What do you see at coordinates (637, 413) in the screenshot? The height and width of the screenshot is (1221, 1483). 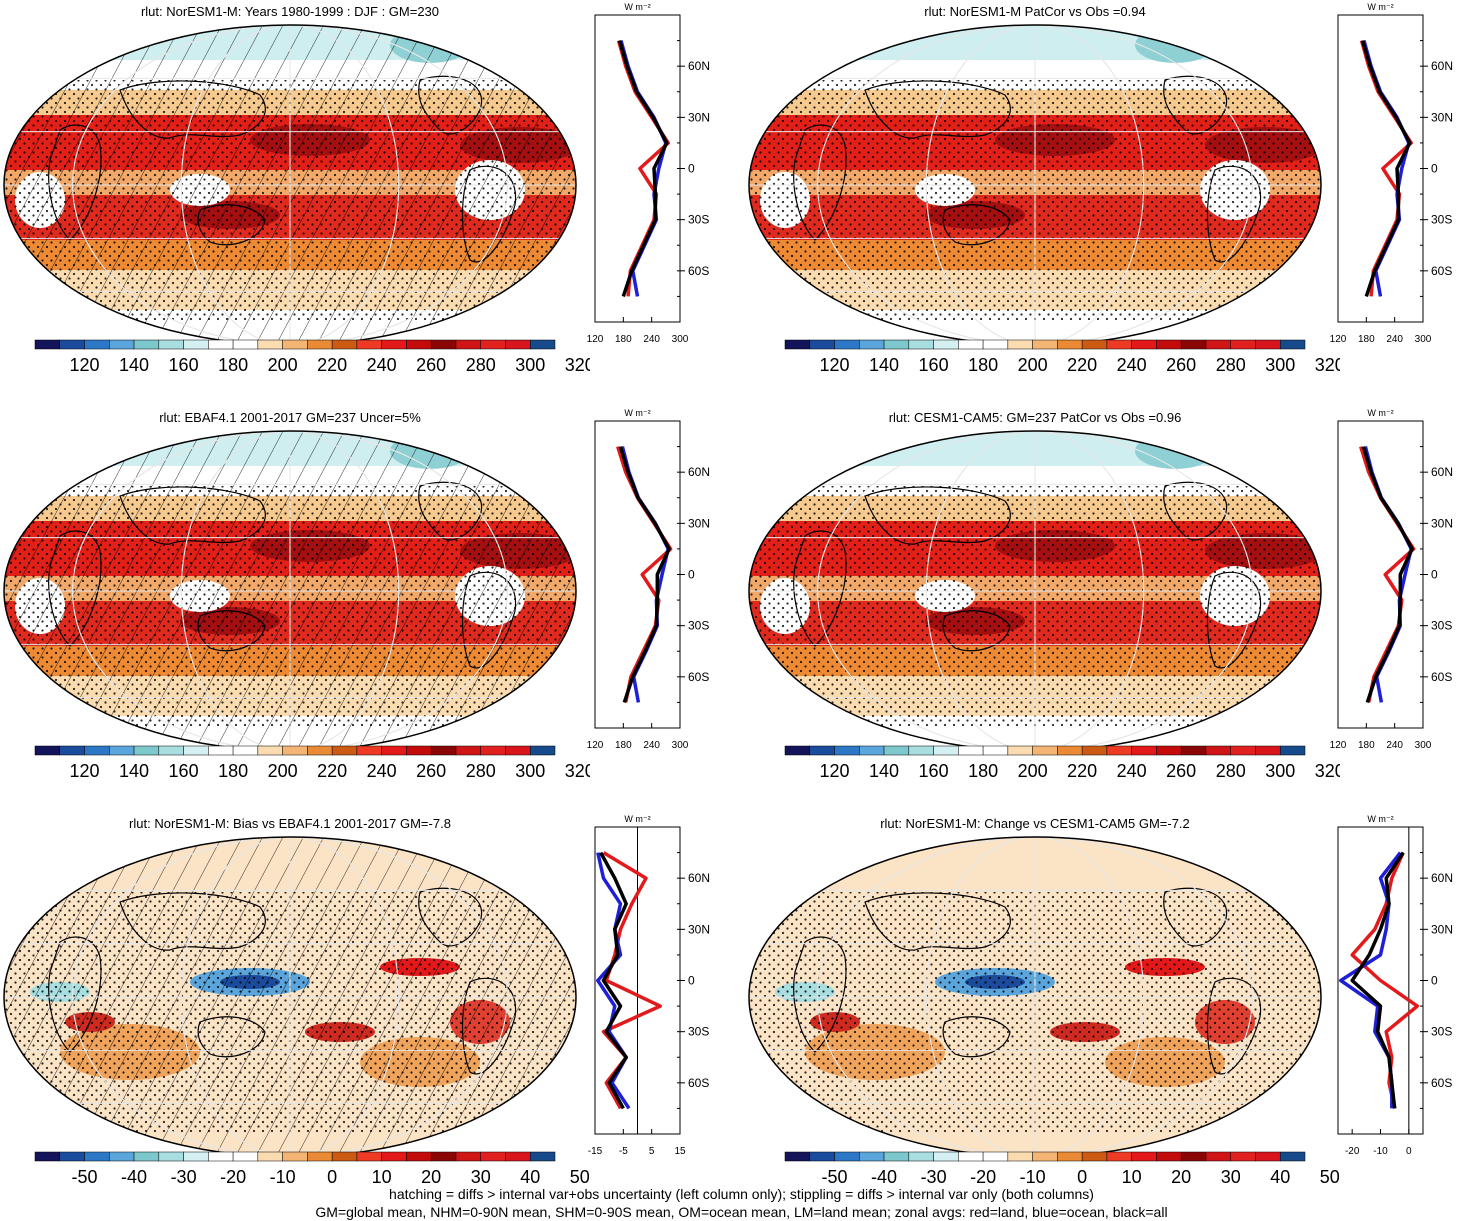 I see `zonal-unit: W m⁻²` at bounding box center [637, 413].